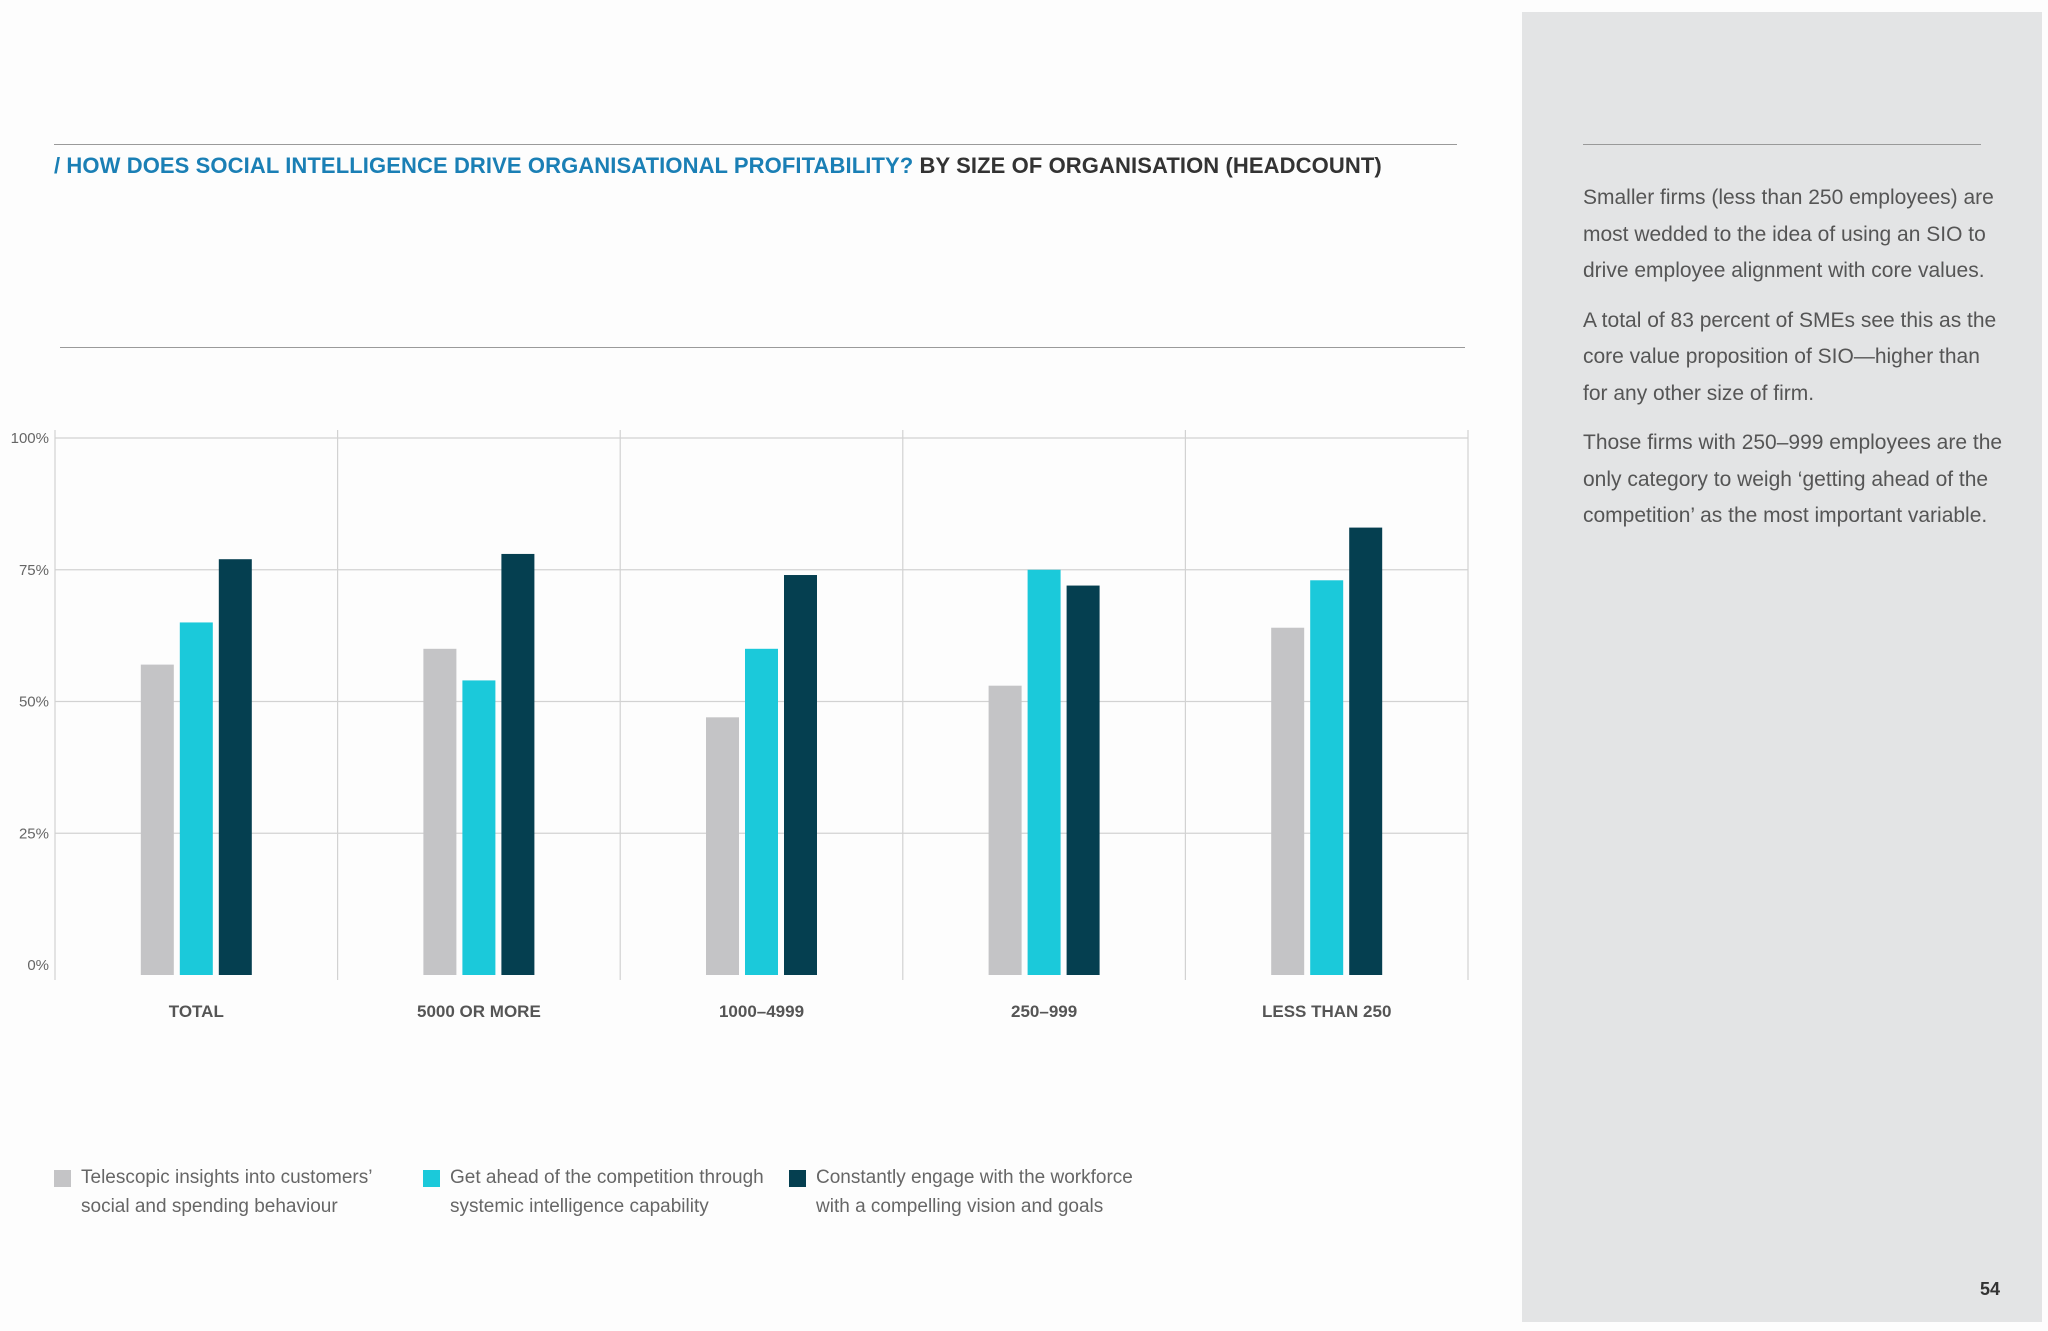 This screenshot has height=1331, width=2048. I want to click on y-tick-label: 0%, so click(38, 965).